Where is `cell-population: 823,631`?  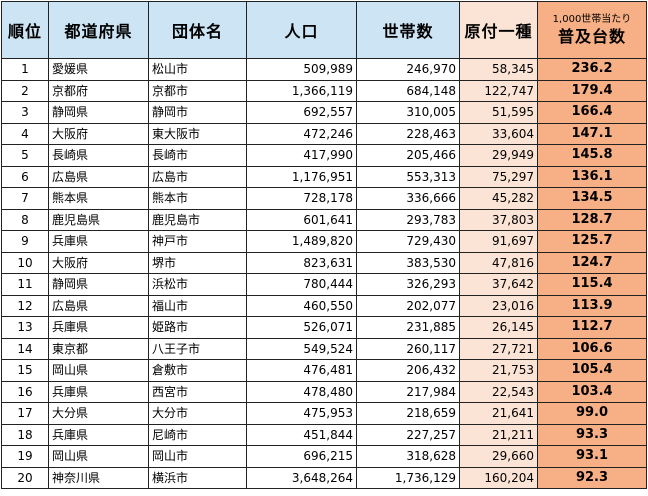 cell-population: 823,631 is located at coordinates (301, 262).